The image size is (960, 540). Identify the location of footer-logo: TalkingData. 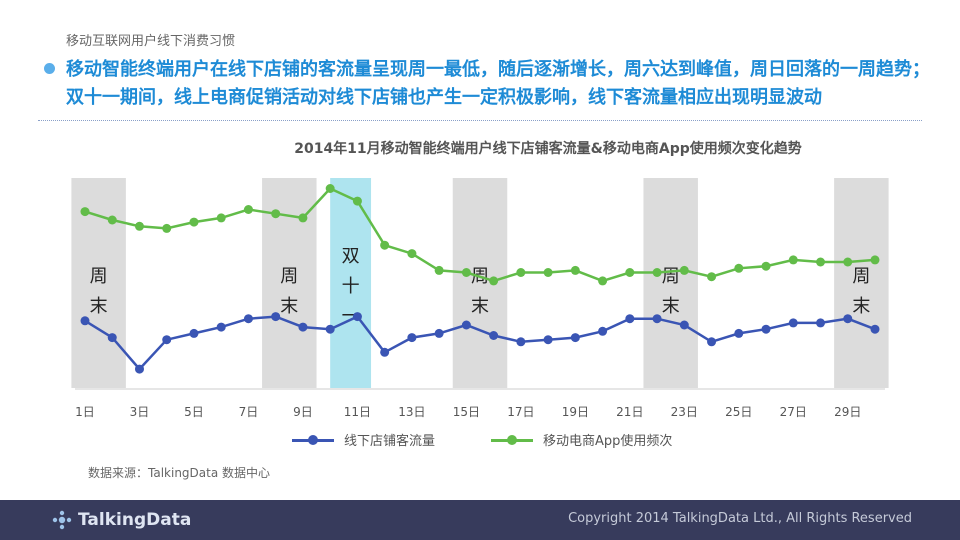
(121, 520).